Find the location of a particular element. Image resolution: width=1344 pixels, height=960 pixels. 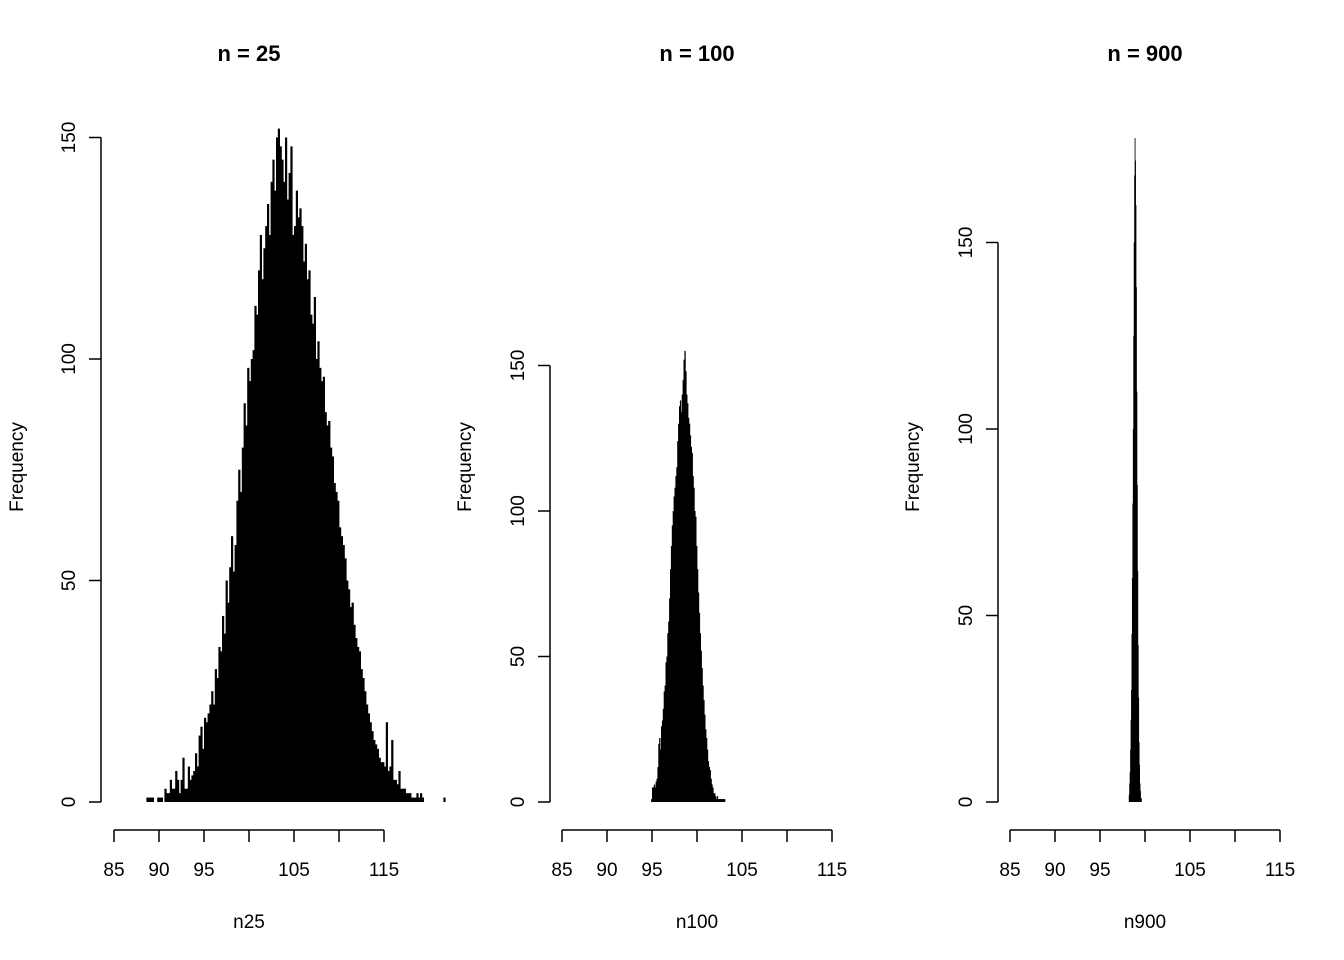

y-tick-label: 150 is located at coordinates (518, 366).